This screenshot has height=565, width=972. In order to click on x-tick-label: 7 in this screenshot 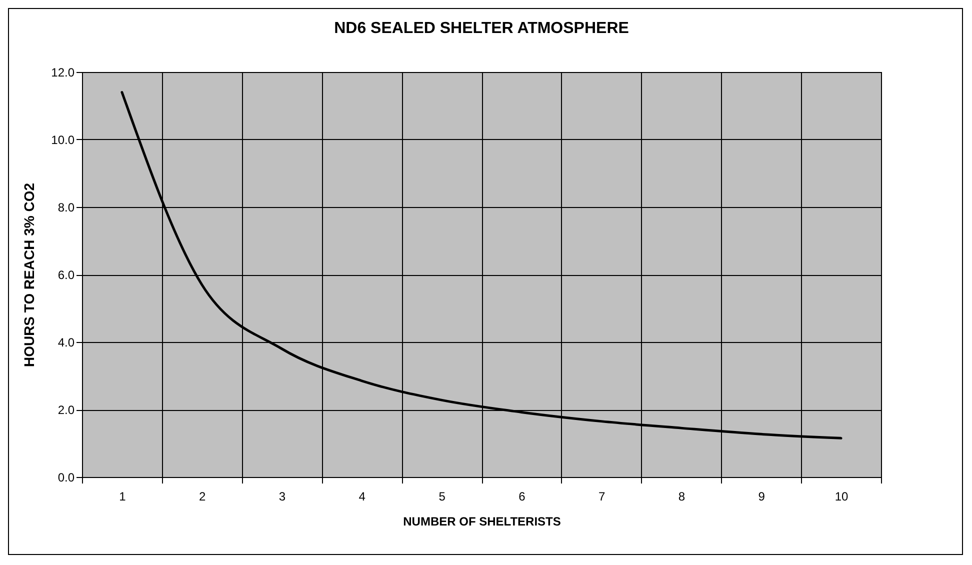, I will do `click(602, 497)`.